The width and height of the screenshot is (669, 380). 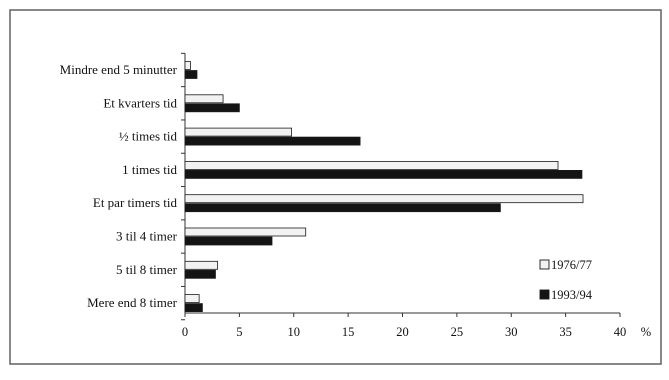 I want to click on legend-label: 1993/94, so click(x=572, y=295).